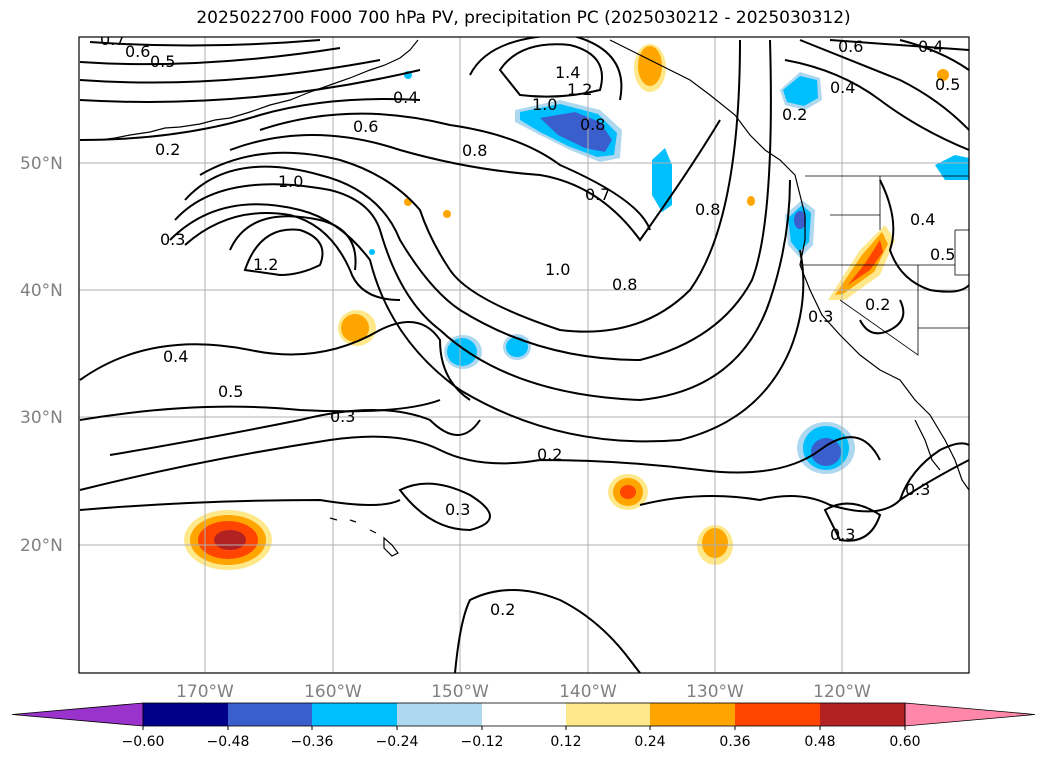  What do you see at coordinates (904, 742) in the screenshot?
I see `colorbar-tick-label: 0.60` at bounding box center [904, 742].